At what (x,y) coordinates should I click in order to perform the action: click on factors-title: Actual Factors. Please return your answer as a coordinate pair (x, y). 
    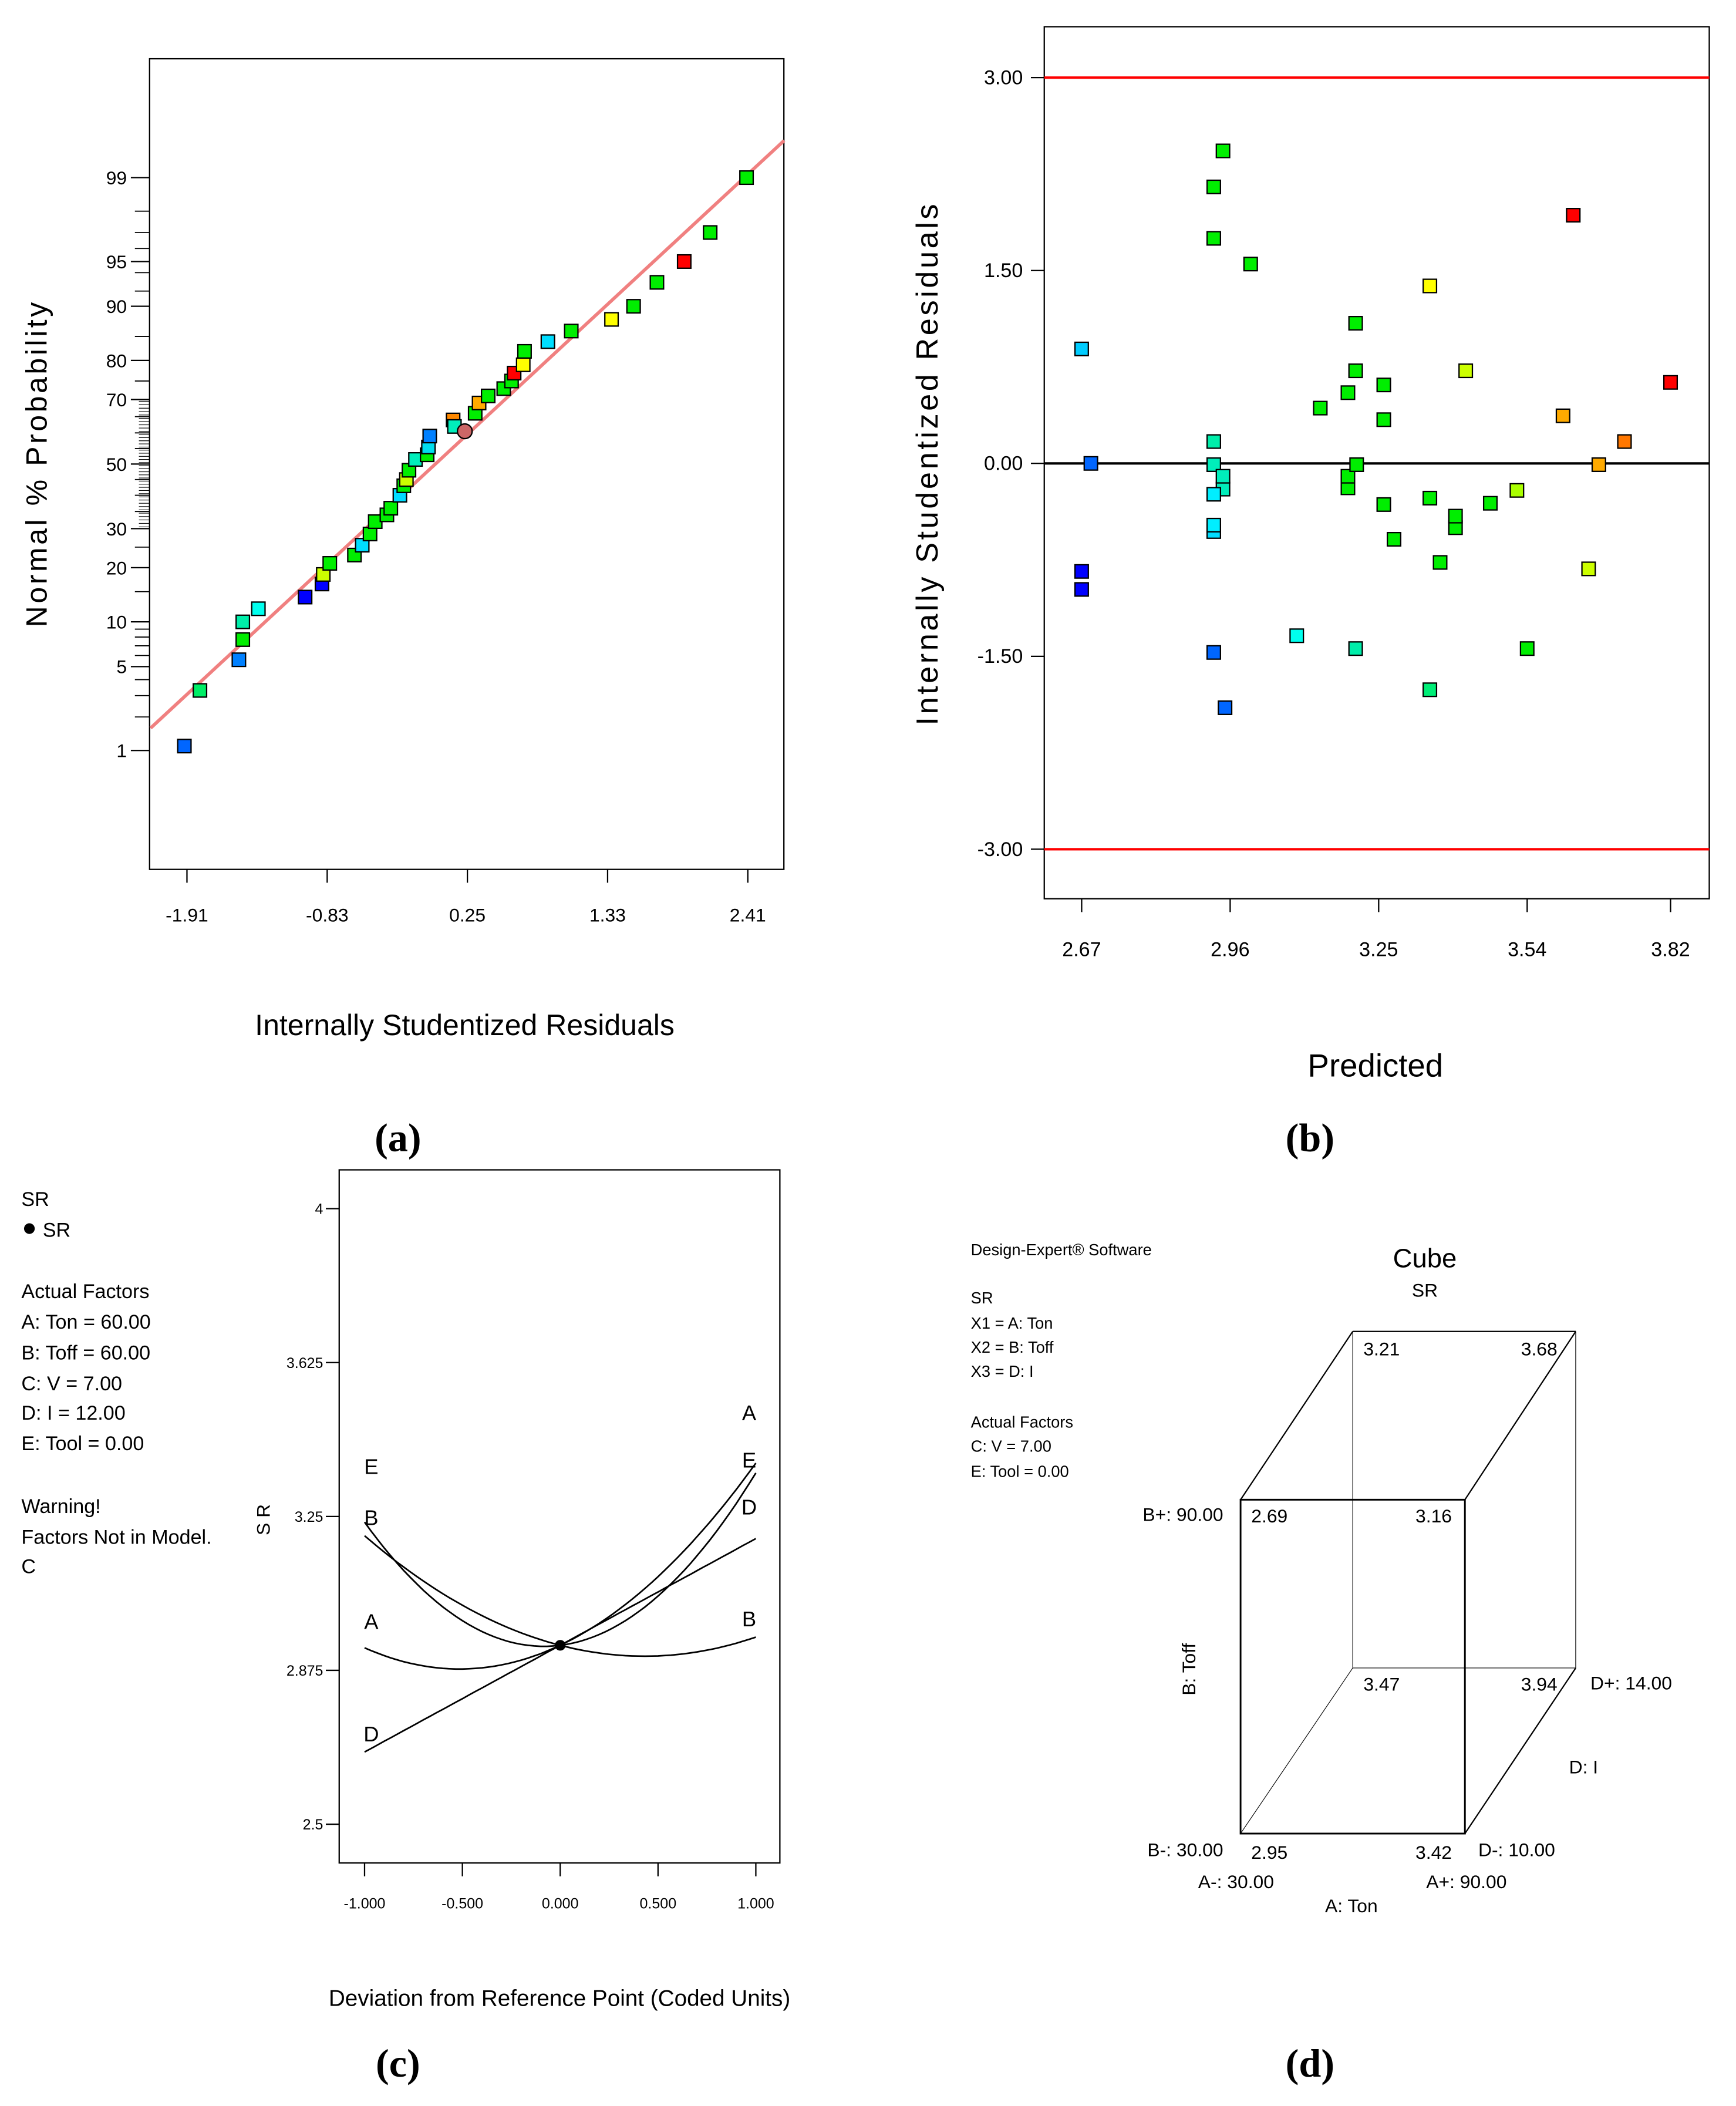
    Looking at the image, I should click on (1022, 1422).